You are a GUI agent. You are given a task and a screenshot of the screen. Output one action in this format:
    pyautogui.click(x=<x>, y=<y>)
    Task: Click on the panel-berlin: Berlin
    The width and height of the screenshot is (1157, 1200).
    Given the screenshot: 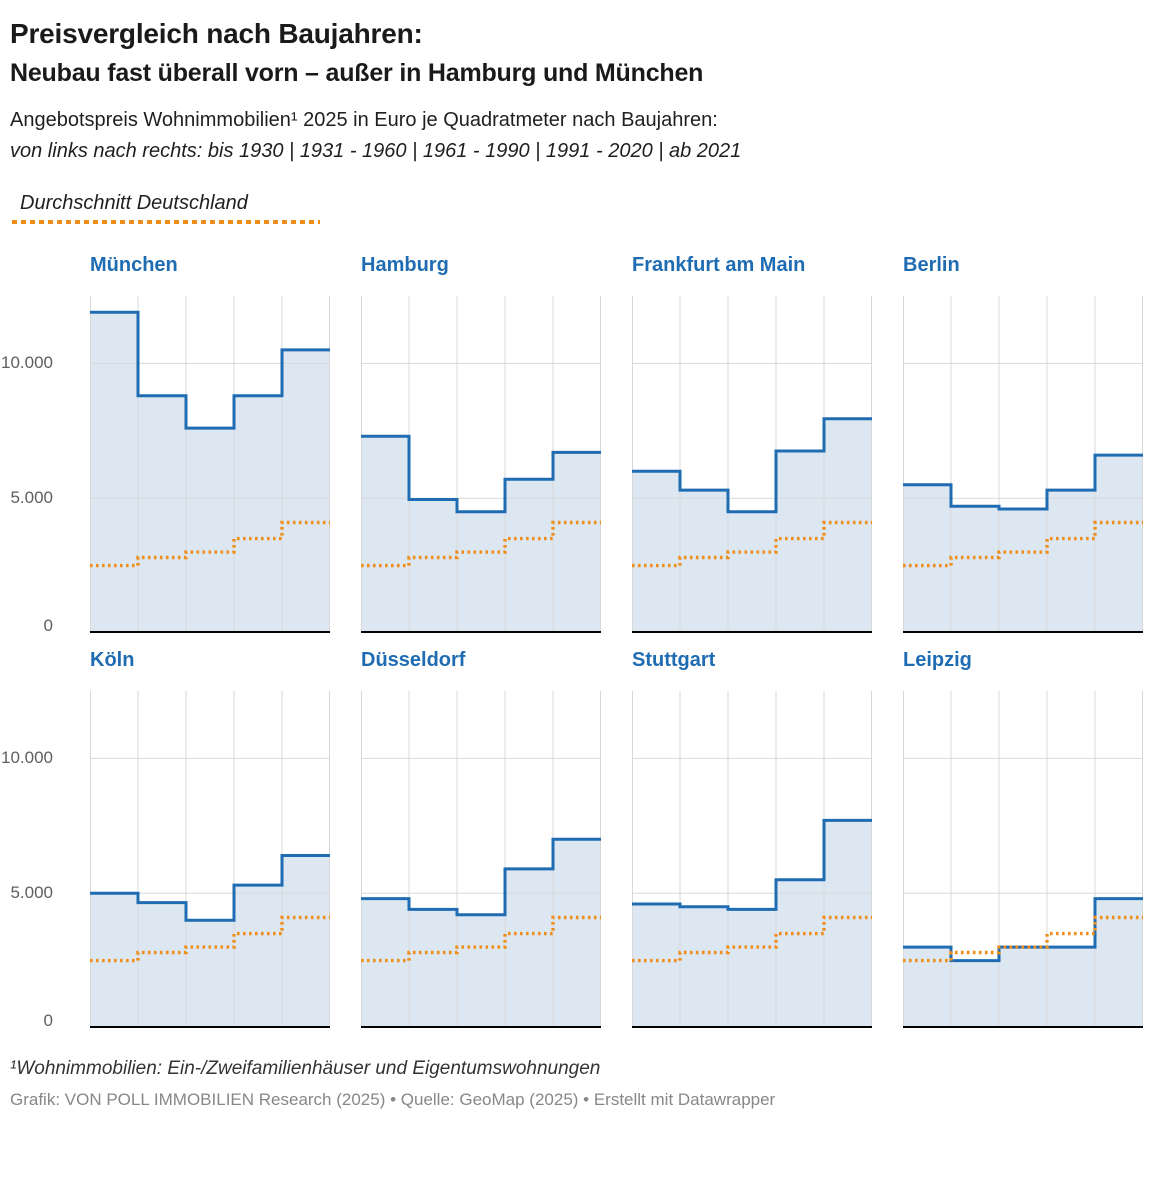 What is the action you would take?
    pyautogui.click(x=1023, y=443)
    